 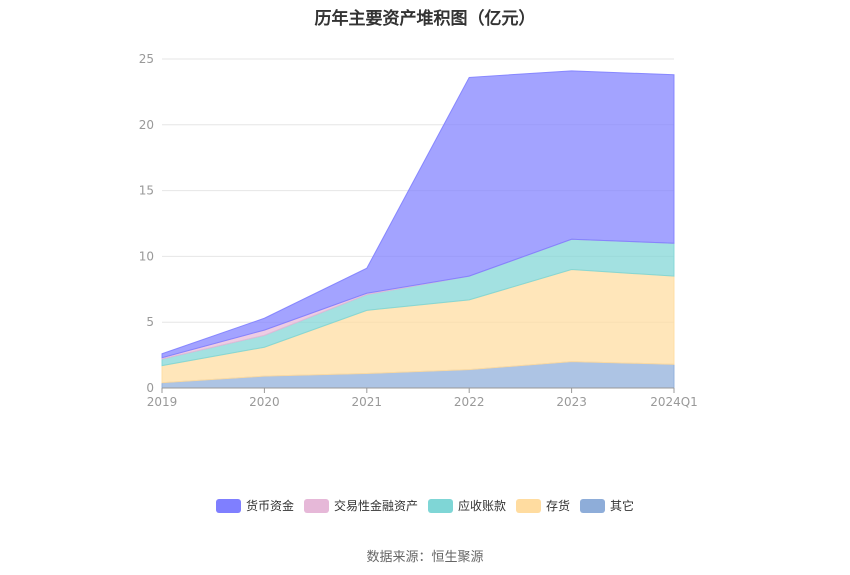 What do you see at coordinates (146, 256) in the screenshot?
I see `y-tick-label: 10` at bounding box center [146, 256].